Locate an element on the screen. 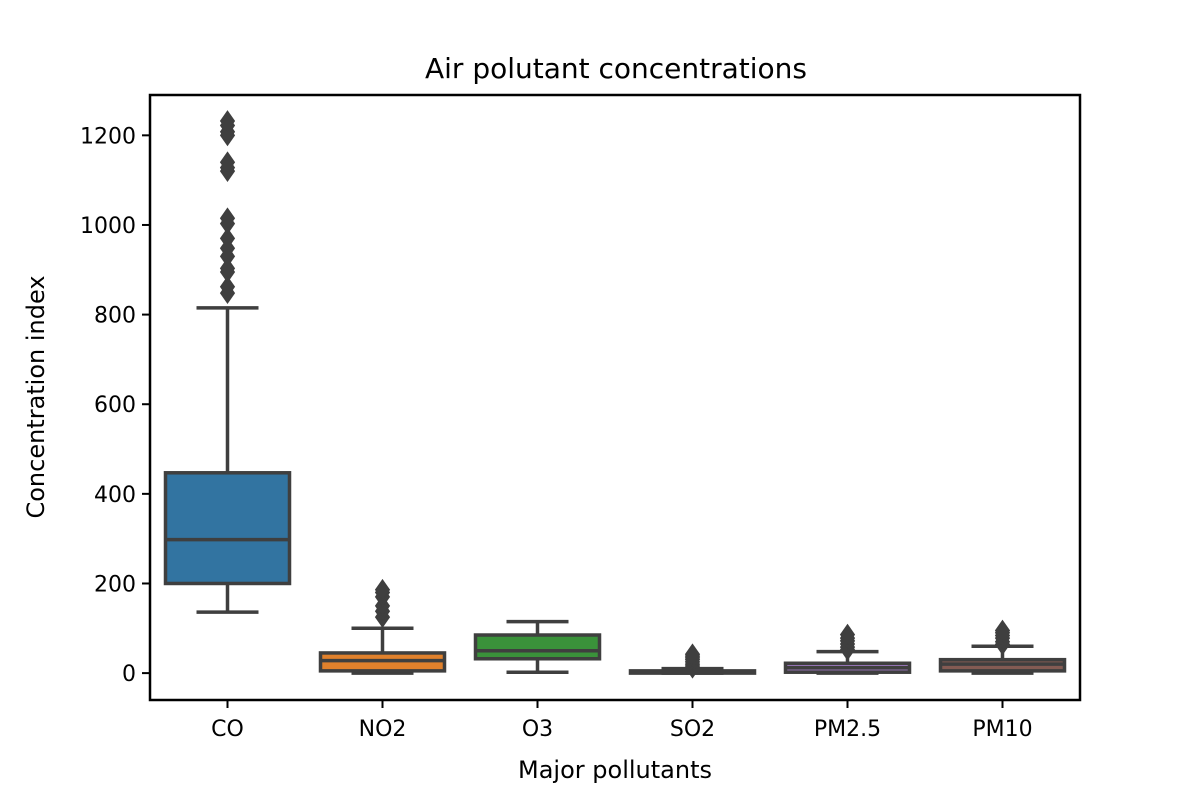  y-tick-label: 600 is located at coordinates (115, 405).